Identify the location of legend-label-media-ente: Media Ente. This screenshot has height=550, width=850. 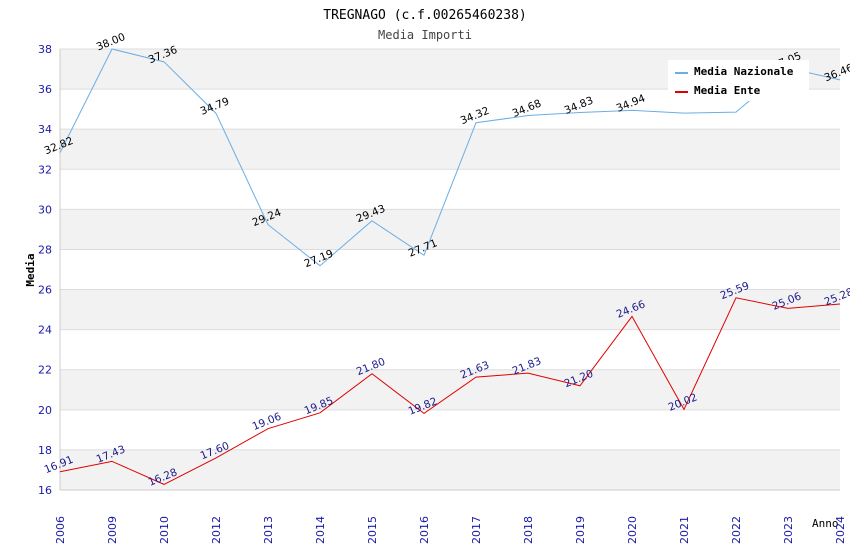
(727, 90).